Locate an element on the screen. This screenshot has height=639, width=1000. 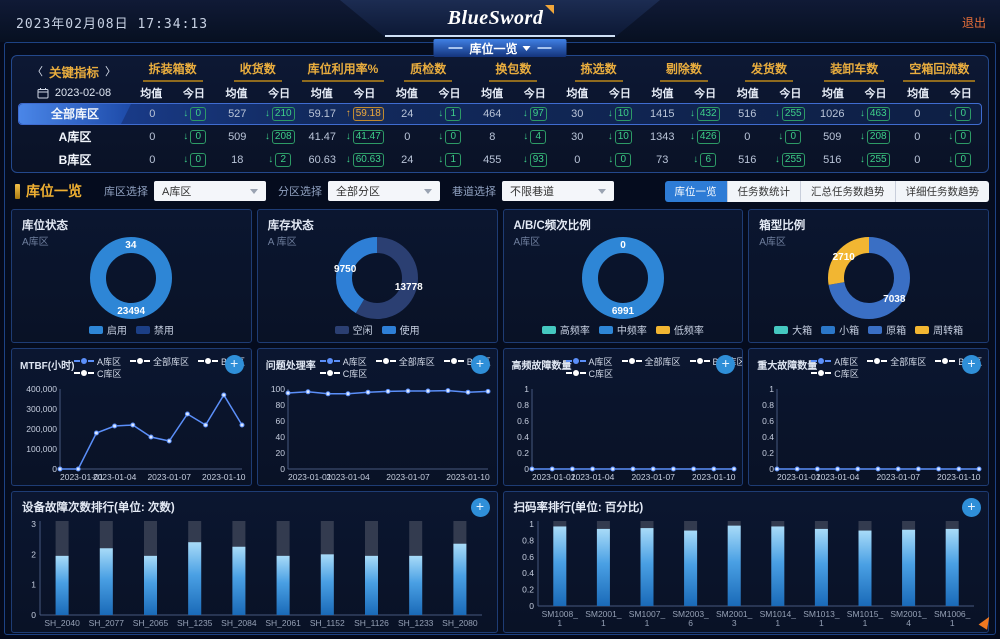
legend-item-原箱: 原箱 is located at coordinates (887, 329).